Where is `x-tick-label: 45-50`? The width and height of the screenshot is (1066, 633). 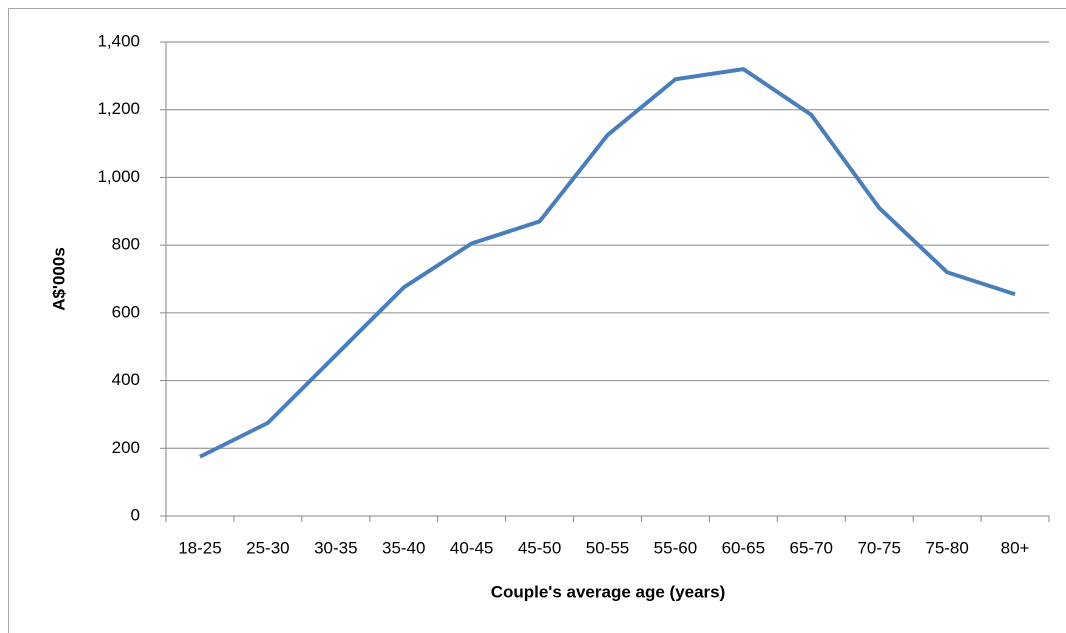 x-tick-label: 45-50 is located at coordinates (539, 547).